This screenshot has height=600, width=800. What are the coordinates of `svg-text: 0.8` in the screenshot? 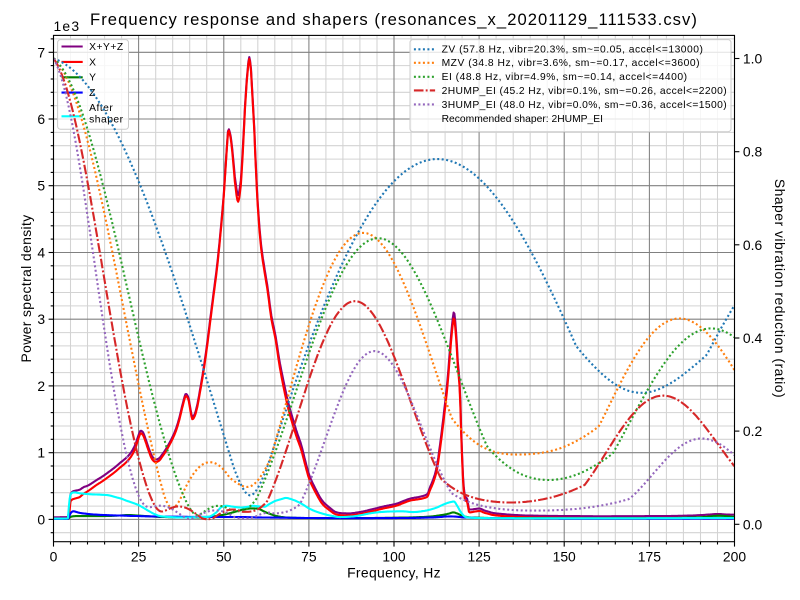 It's located at (753, 152).